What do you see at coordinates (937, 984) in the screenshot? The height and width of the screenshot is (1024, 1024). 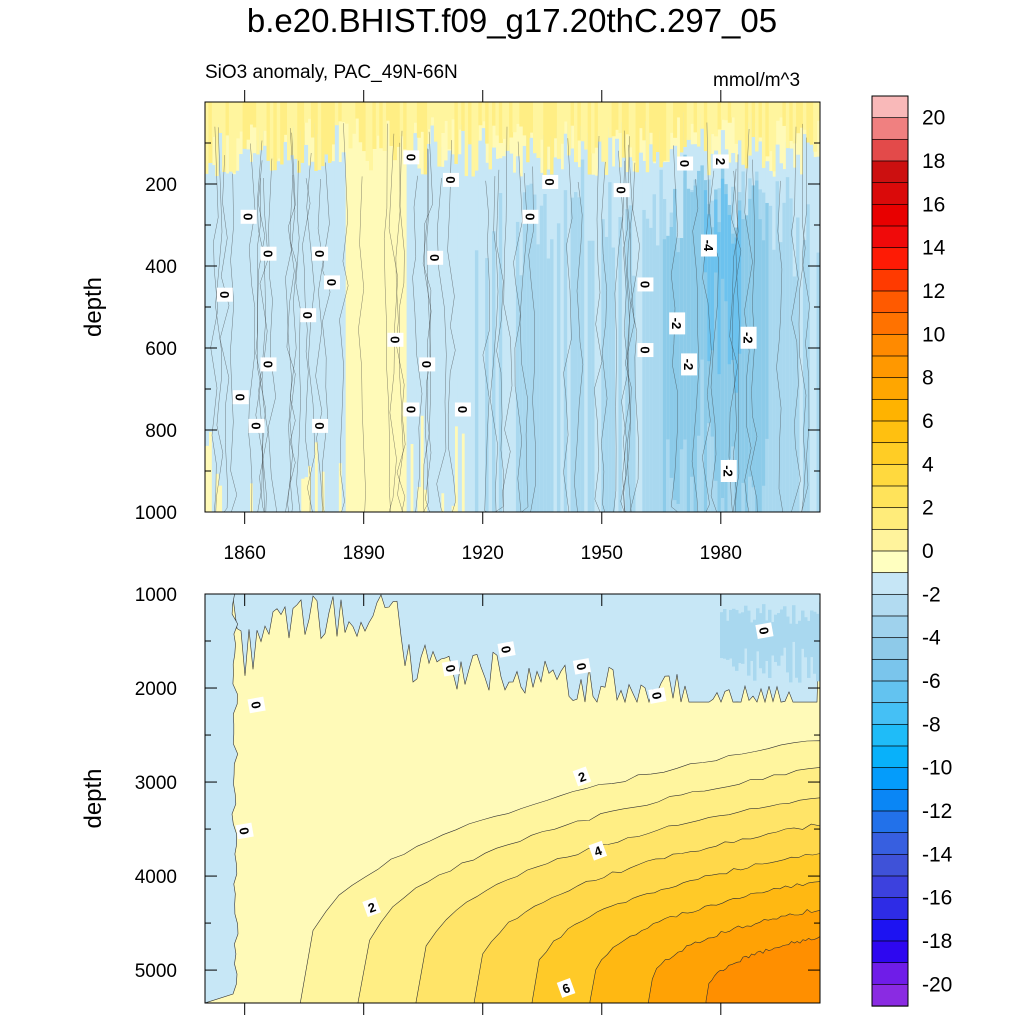 I see `colorbar-label: -20` at bounding box center [937, 984].